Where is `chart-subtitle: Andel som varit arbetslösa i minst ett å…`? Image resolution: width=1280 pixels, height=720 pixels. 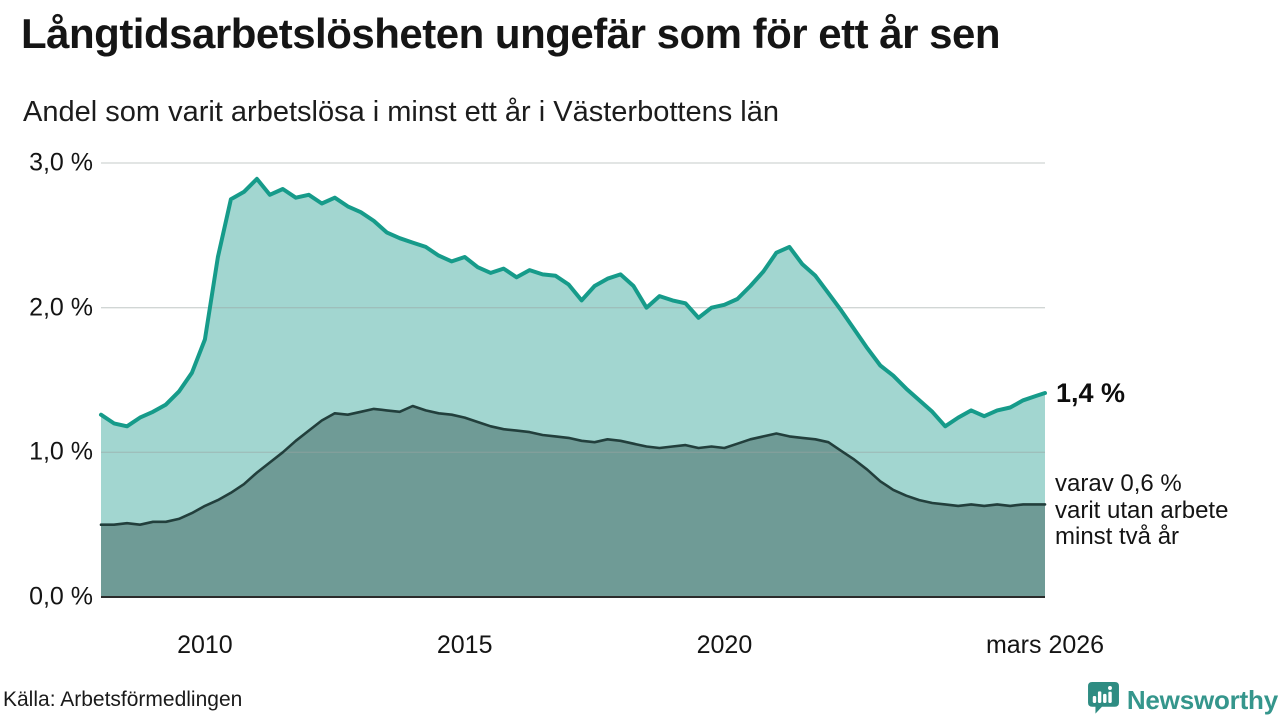
chart-subtitle: Andel som varit arbetslösa i minst ett å… is located at coordinates (401, 112).